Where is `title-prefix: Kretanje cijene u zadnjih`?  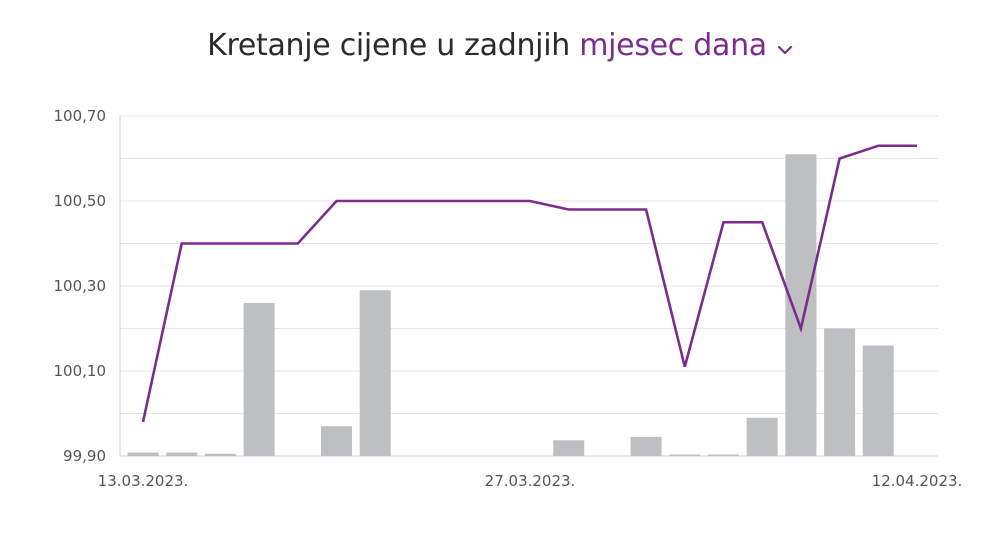 title-prefix: Kretanje cijene u zadnjih is located at coordinates (388, 45).